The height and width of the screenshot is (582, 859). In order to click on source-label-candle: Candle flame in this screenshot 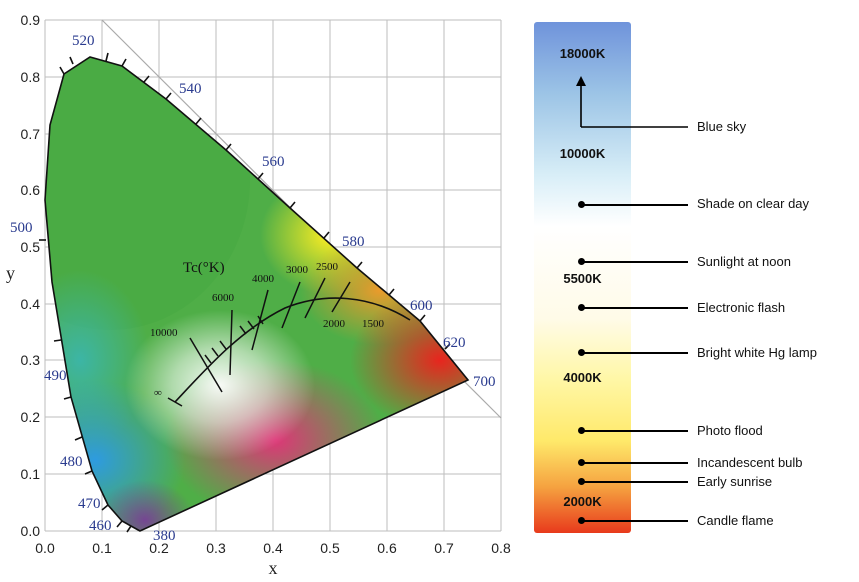, I will do `click(735, 520)`.